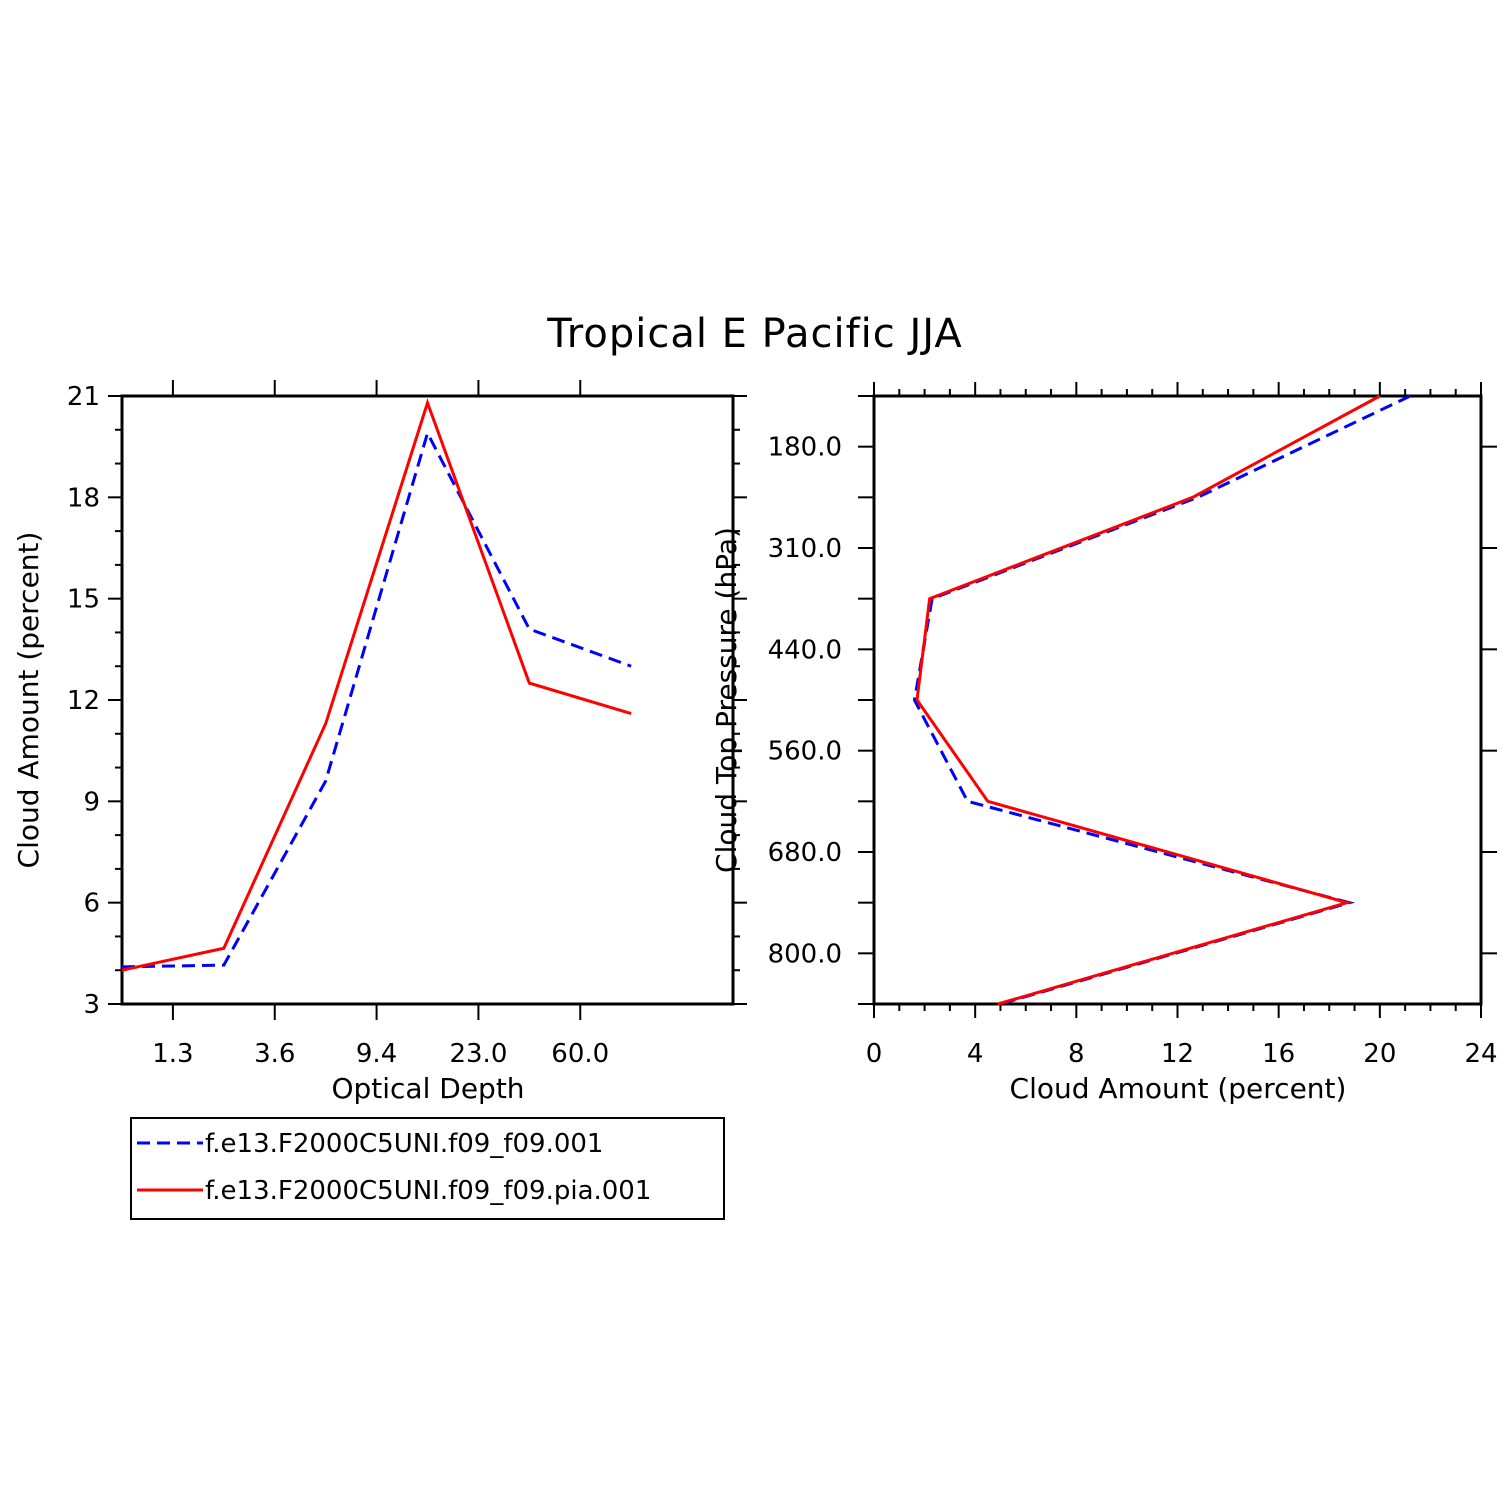 The height and width of the screenshot is (1510, 1510). Describe the element at coordinates (1278, 1054) in the screenshot. I see `right-x-tick-label: 16` at that location.